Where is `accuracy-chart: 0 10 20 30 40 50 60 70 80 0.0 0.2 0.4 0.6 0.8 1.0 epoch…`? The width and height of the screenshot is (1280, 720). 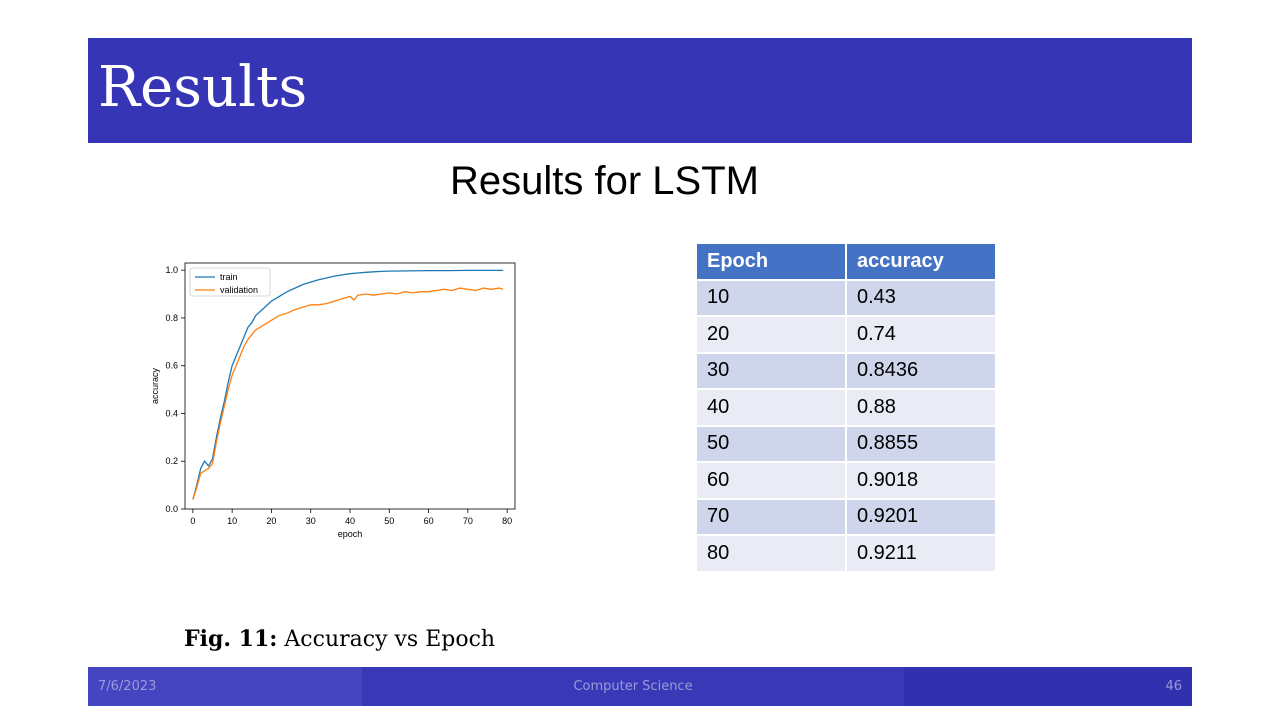
accuracy-chart: 0 10 20 30 40 50 60 70 80 0.0 0.2 0.4 0.6 0.8 1.0 epoch… is located at coordinates (335, 405).